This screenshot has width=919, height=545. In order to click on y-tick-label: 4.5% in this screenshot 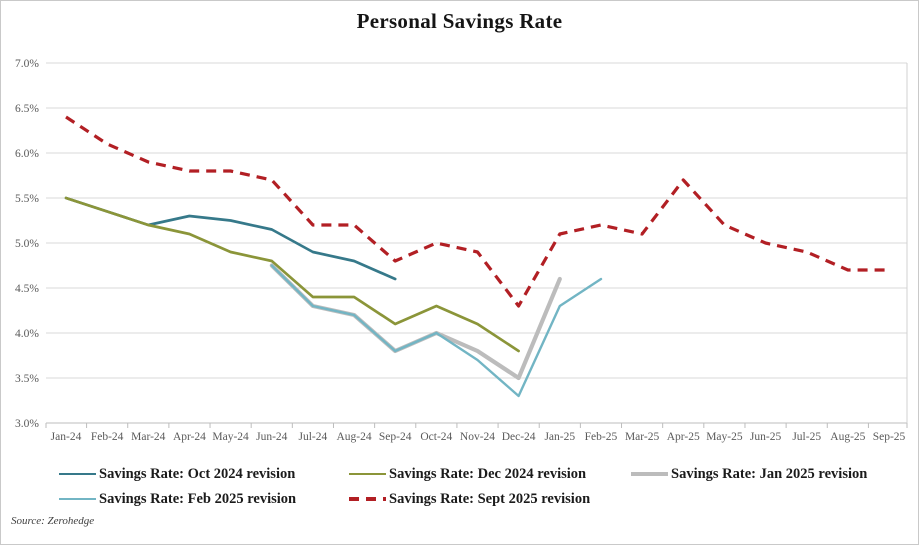, I will do `click(27, 289)`.